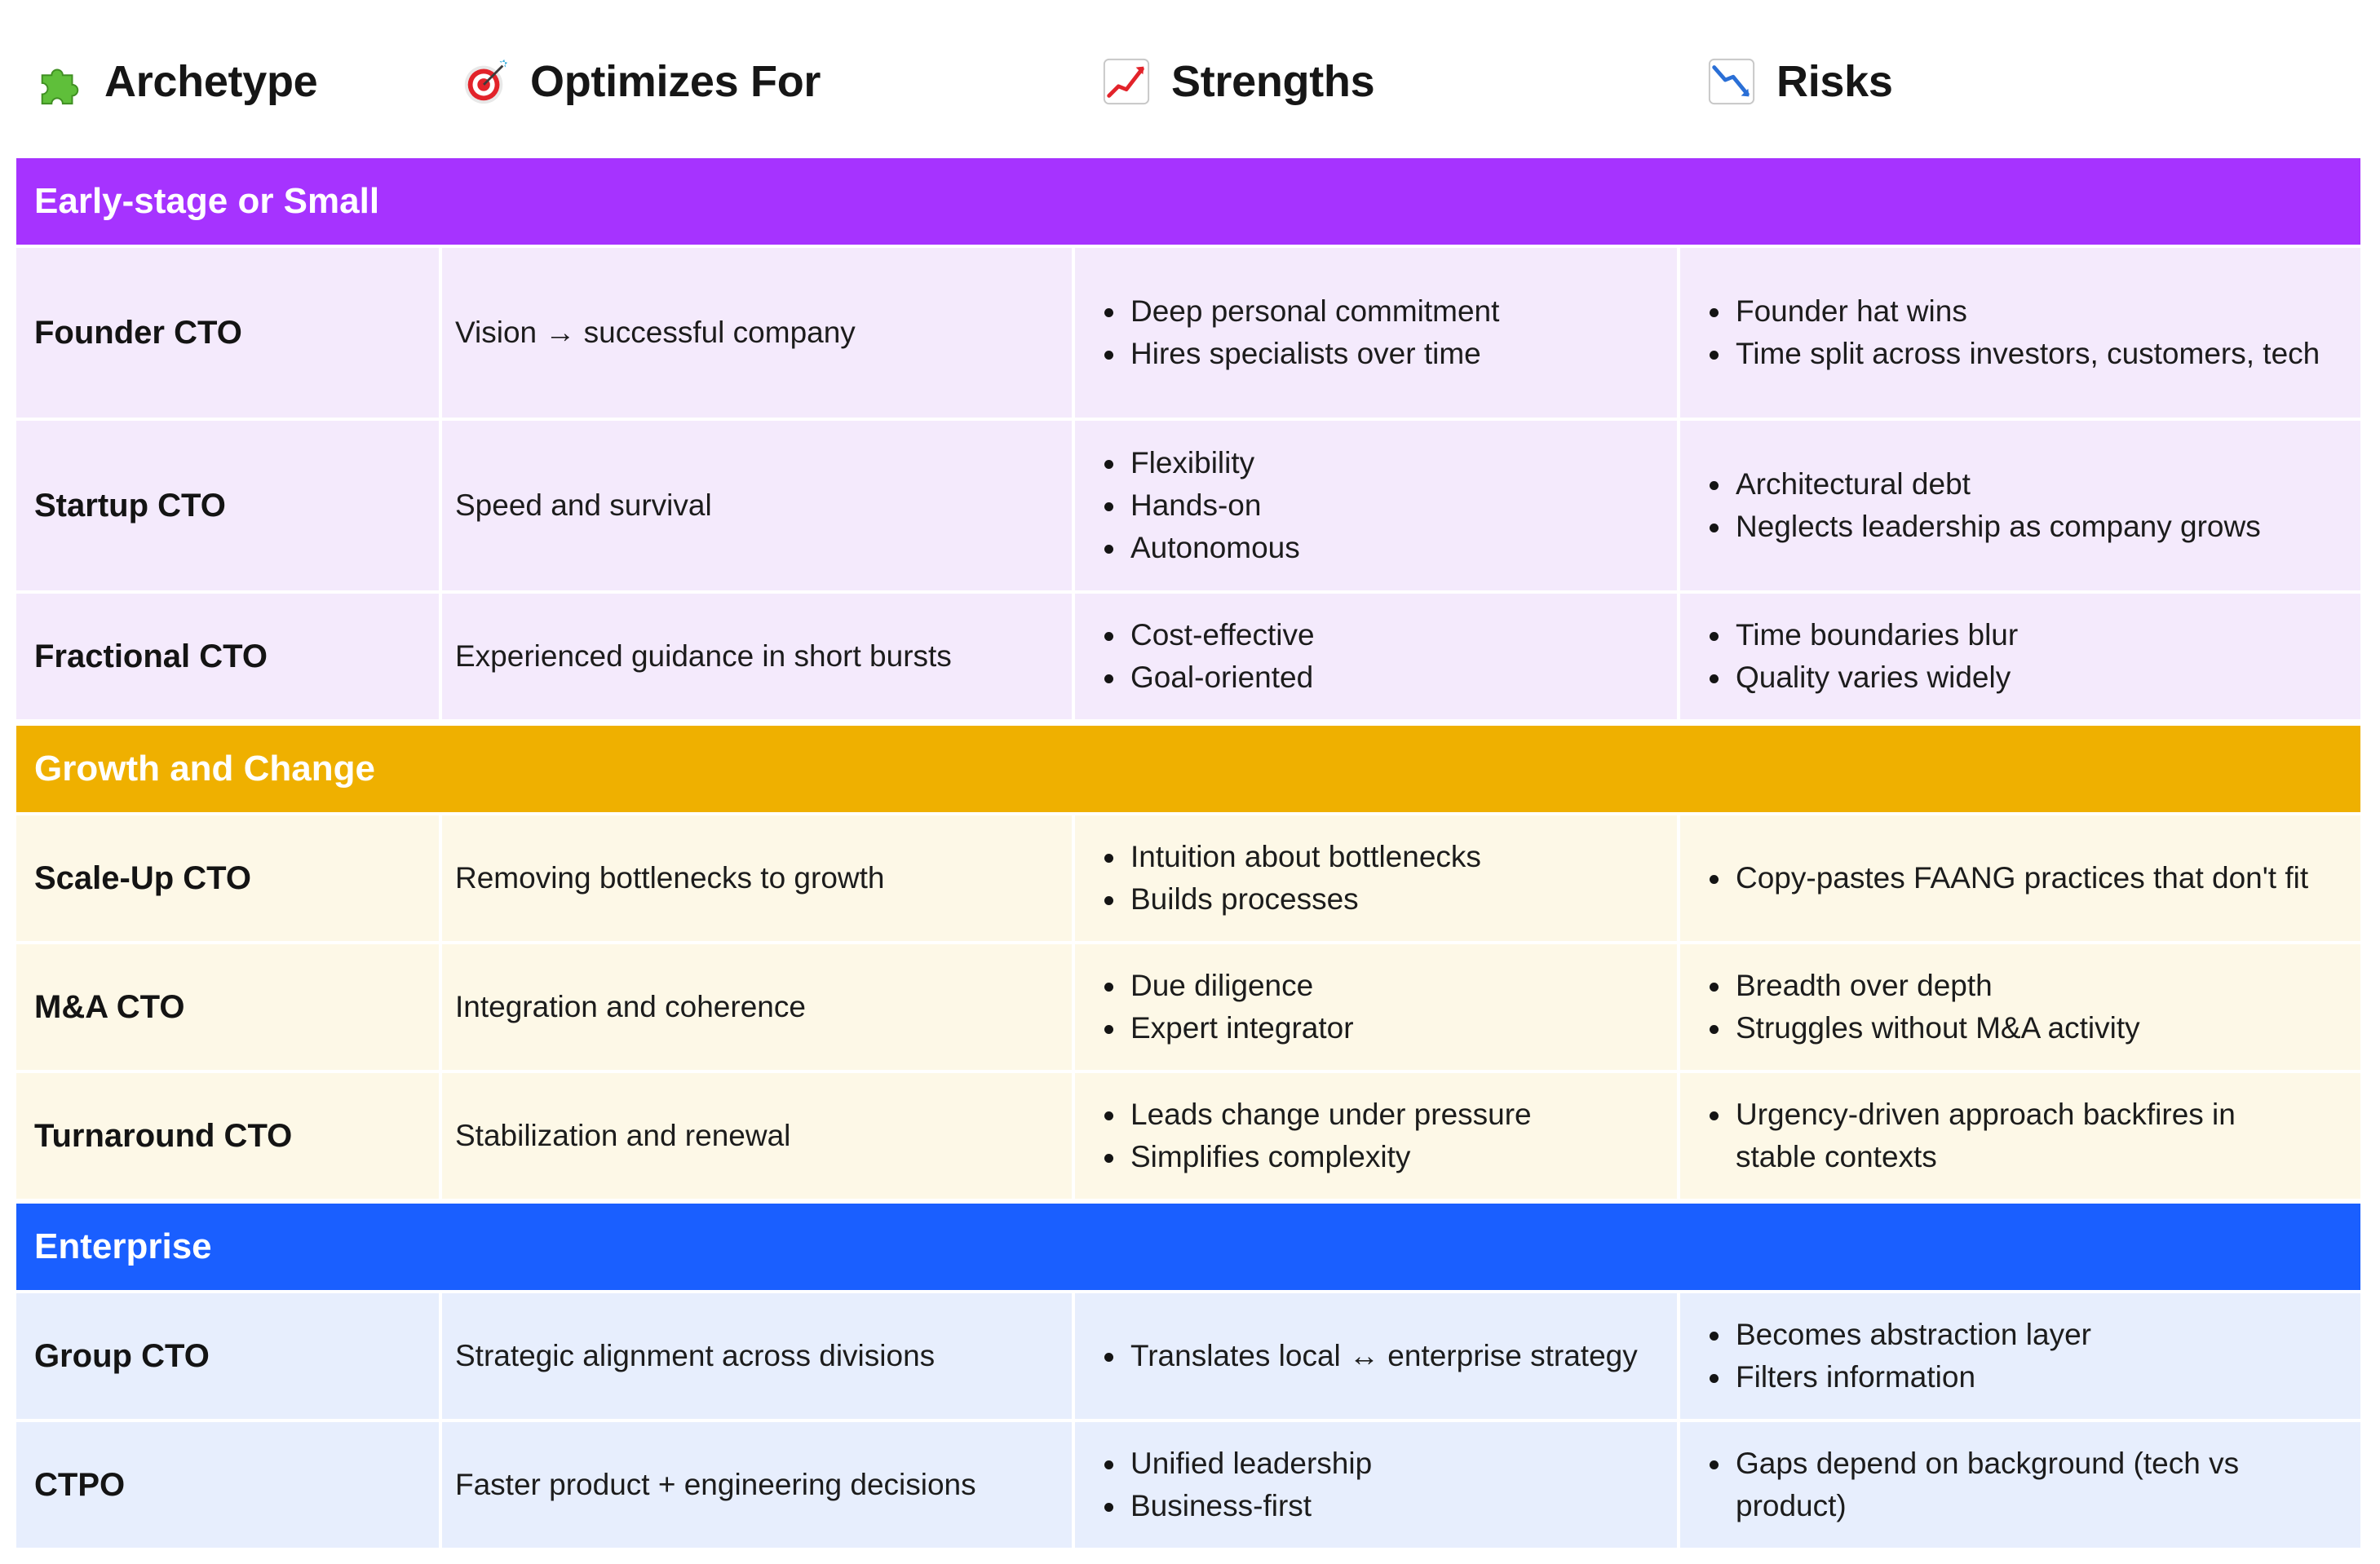 The image size is (2380, 1564). What do you see at coordinates (1376, 505) in the screenshot?
I see `strengths-cell: Flexibility Hands-on Autonomous` at bounding box center [1376, 505].